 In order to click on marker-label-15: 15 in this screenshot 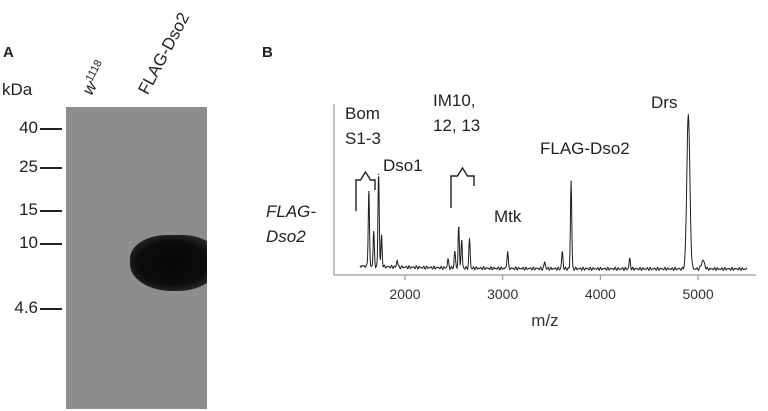, I will do `click(28, 209)`.